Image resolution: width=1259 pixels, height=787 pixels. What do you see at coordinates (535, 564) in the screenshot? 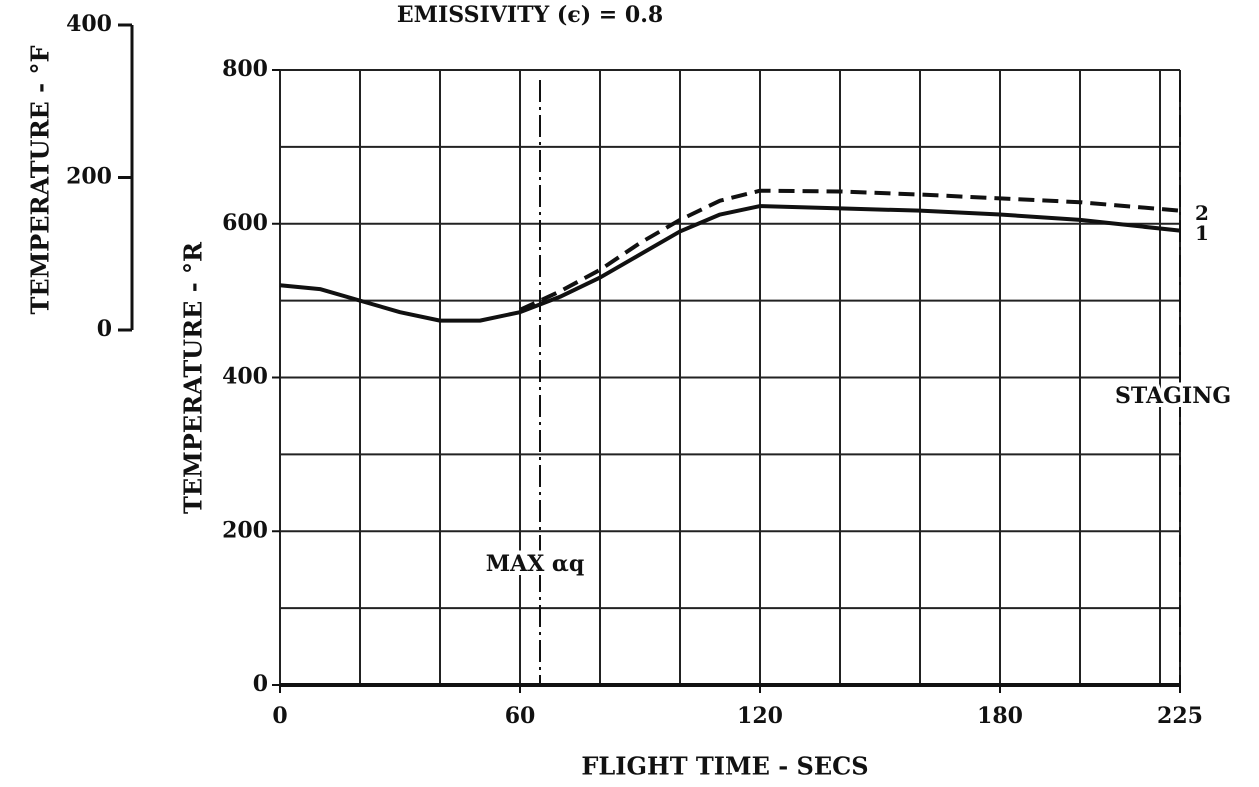
I see `annotation-label: MAX αq` at bounding box center [535, 564].